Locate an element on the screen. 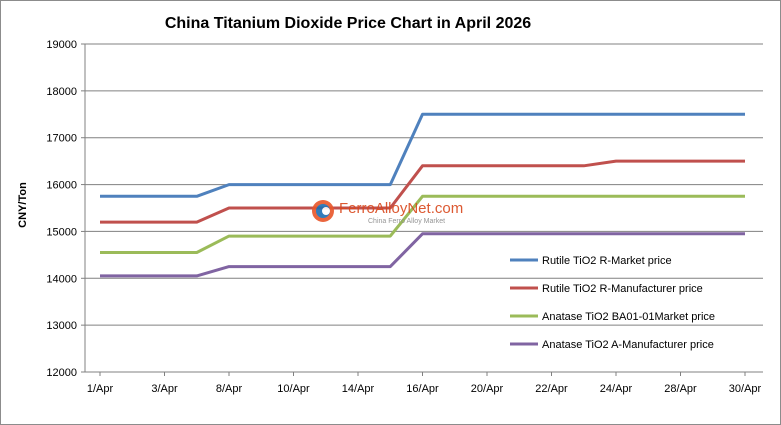 The width and height of the screenshot is (781, 425). x-tick-label: 24/Apr is located at coordinates (616, 389).